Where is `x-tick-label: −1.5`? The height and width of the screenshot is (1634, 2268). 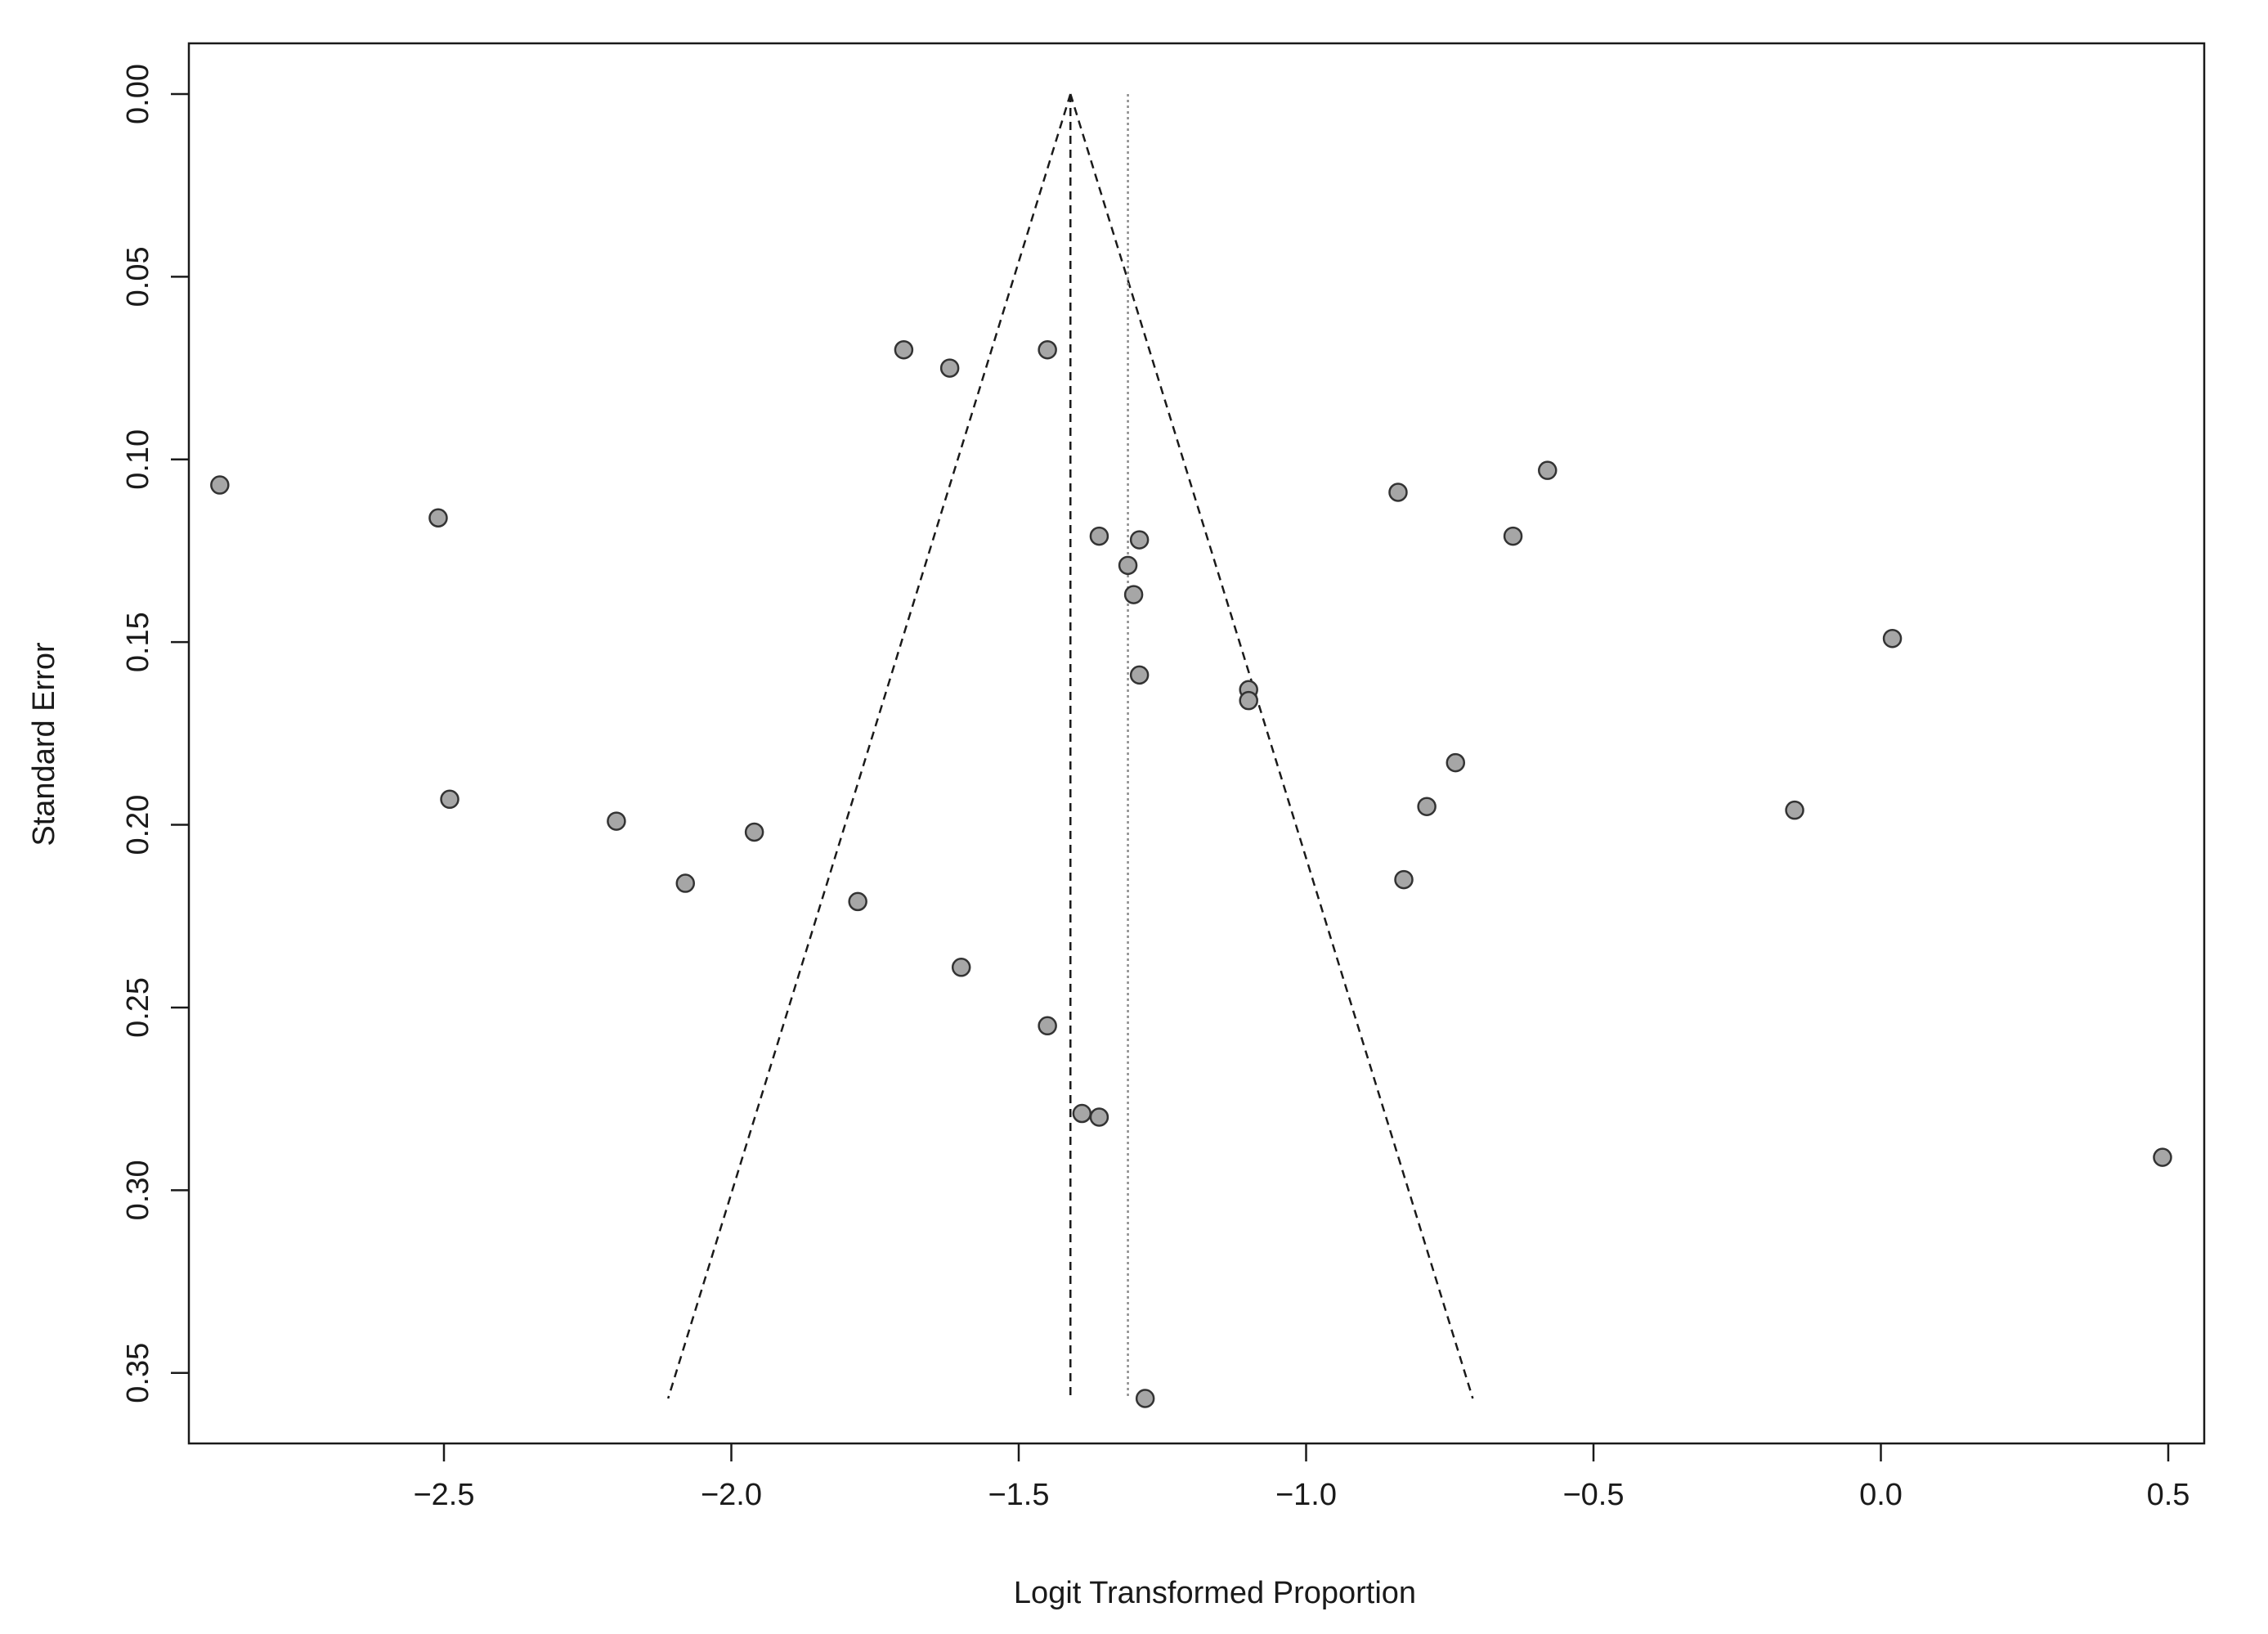 x-tick-label: −1.5 is located at coordinates (1018, 1495).